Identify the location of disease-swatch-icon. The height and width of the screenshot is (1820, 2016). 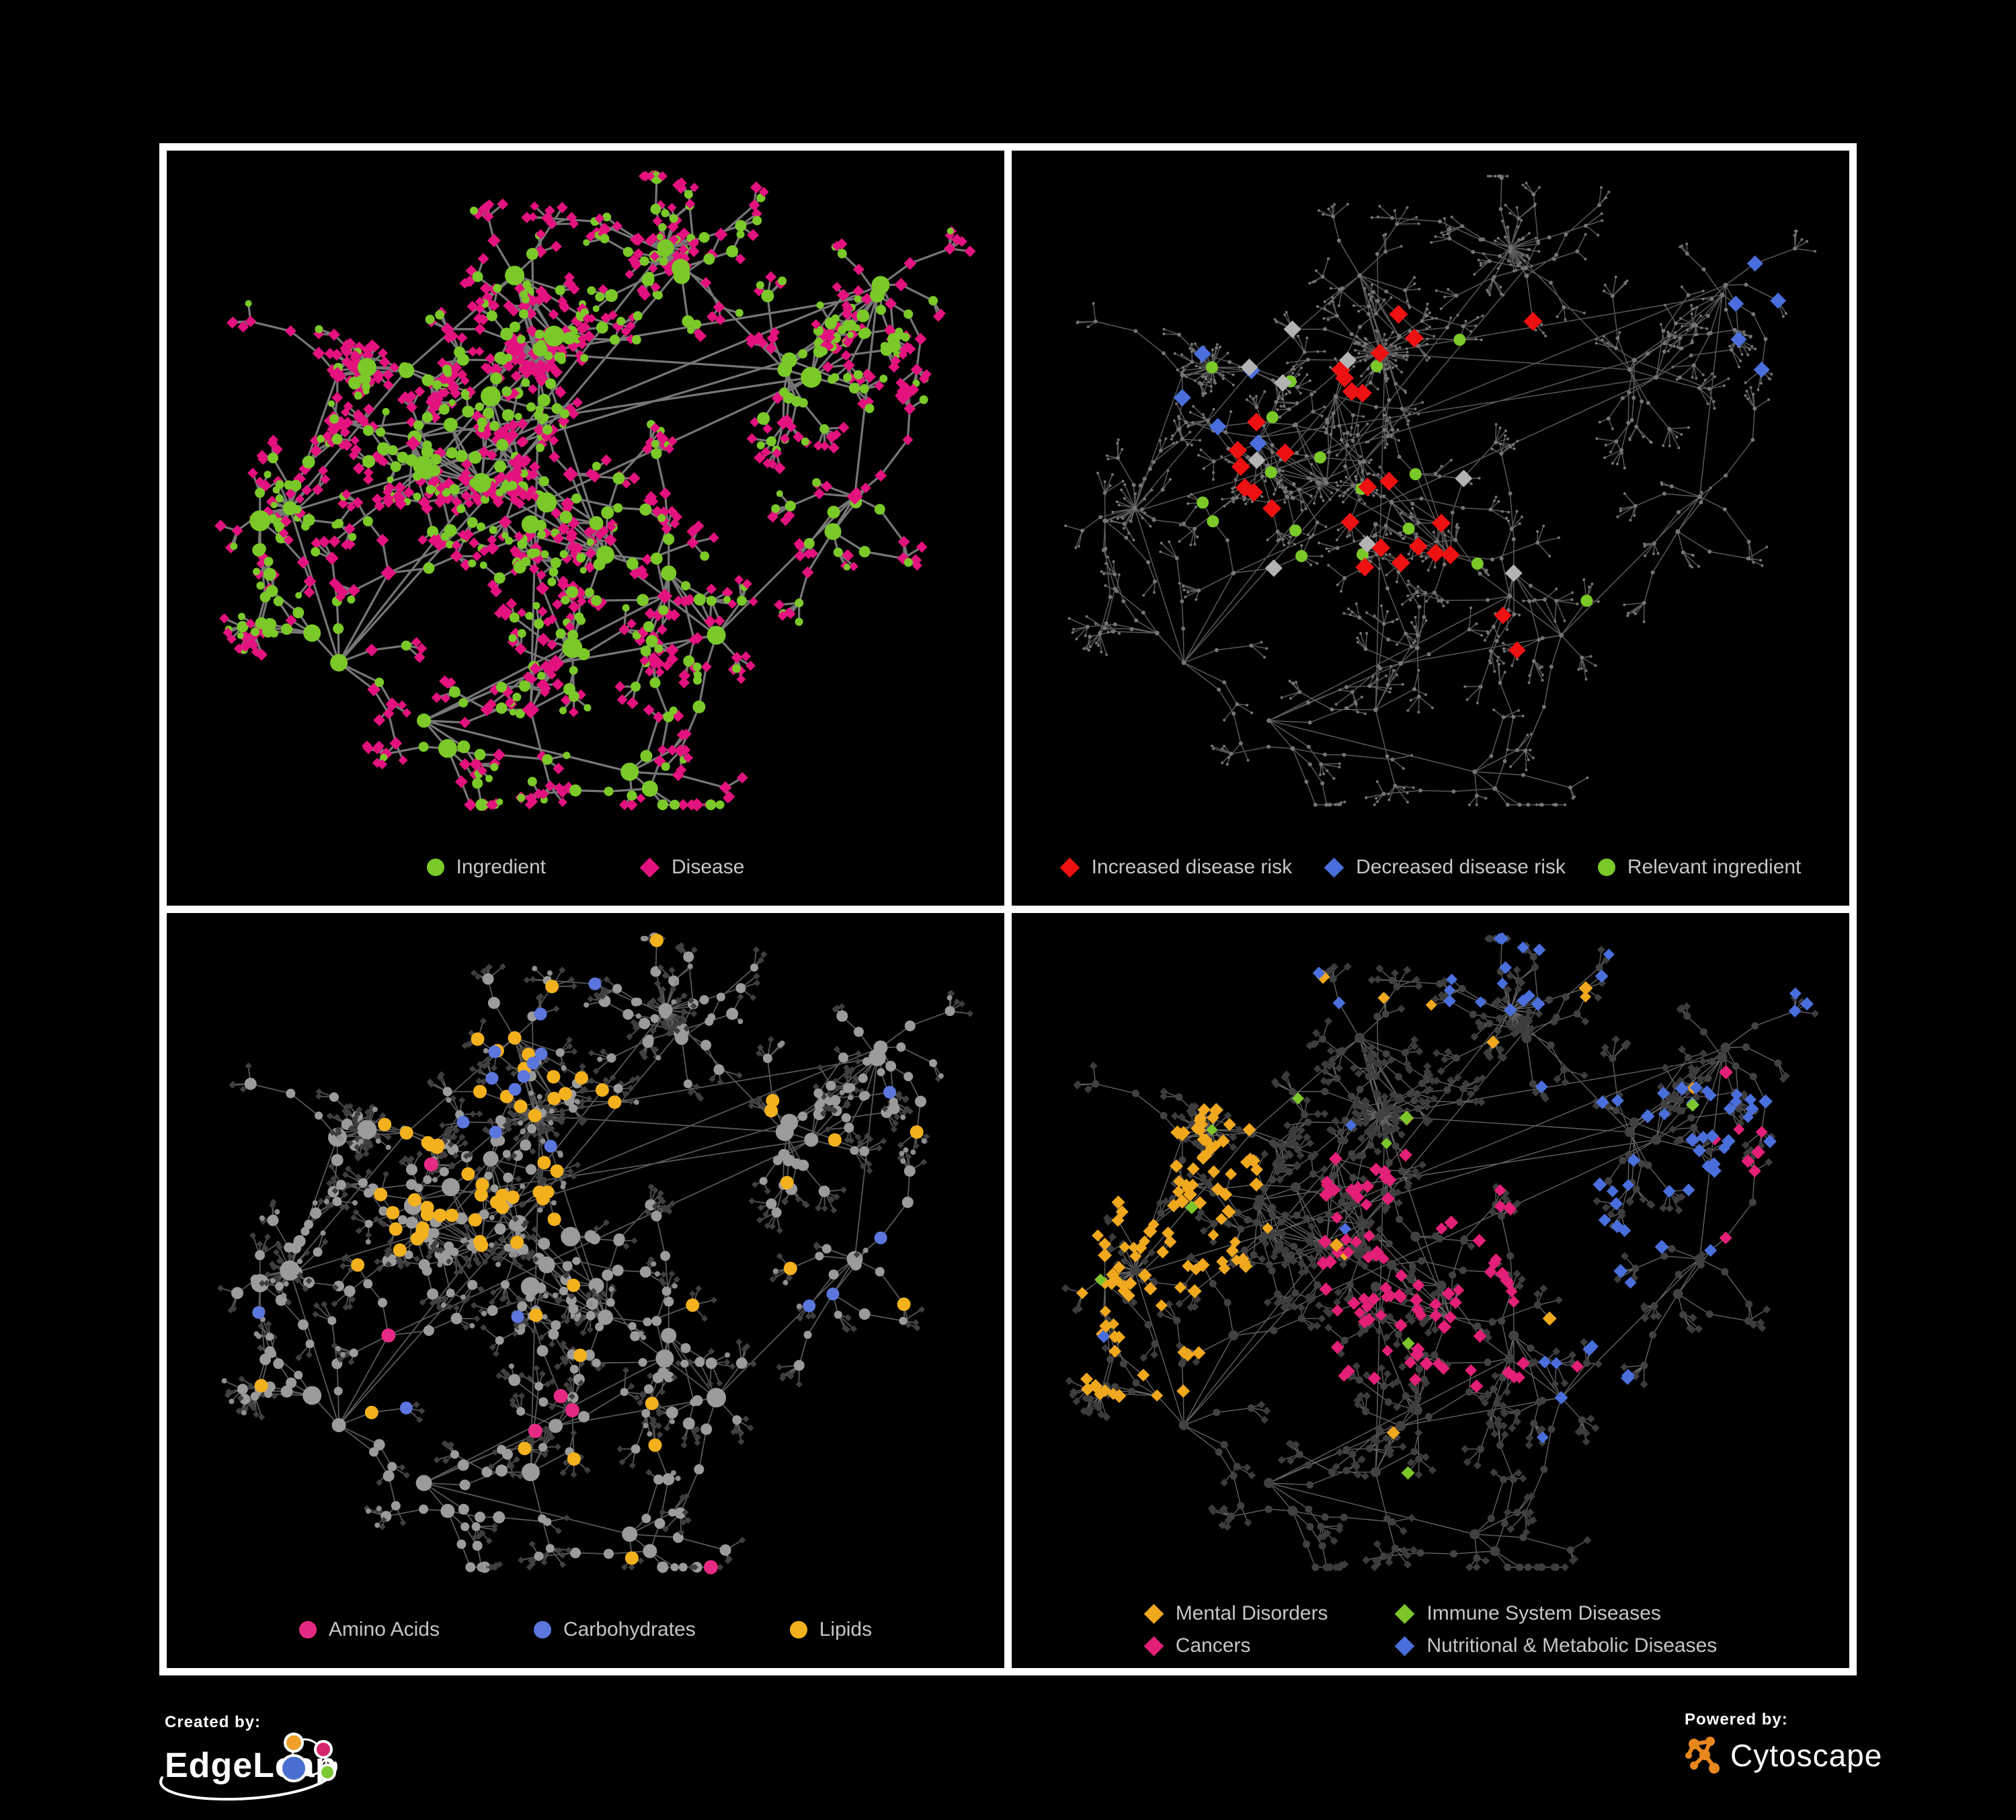
(649, 867).